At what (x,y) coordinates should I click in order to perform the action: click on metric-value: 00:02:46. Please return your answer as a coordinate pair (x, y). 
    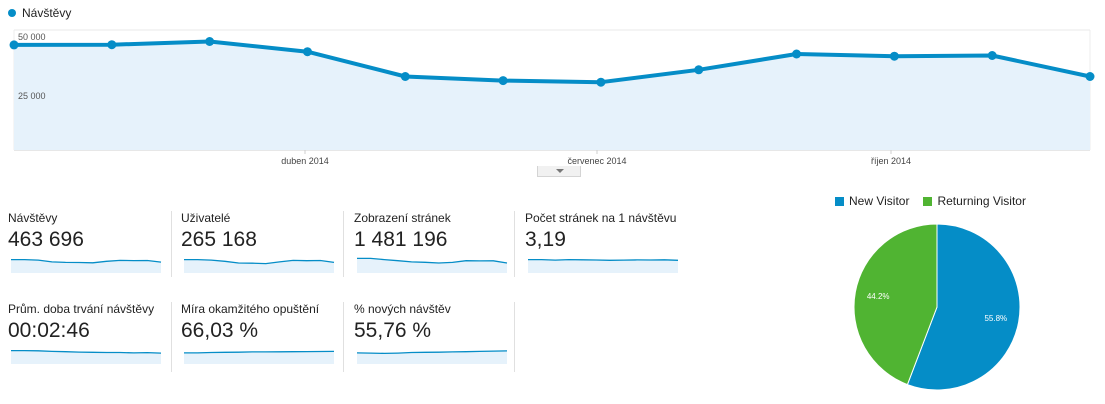
    Looking at the image, I should click on (49, 330).